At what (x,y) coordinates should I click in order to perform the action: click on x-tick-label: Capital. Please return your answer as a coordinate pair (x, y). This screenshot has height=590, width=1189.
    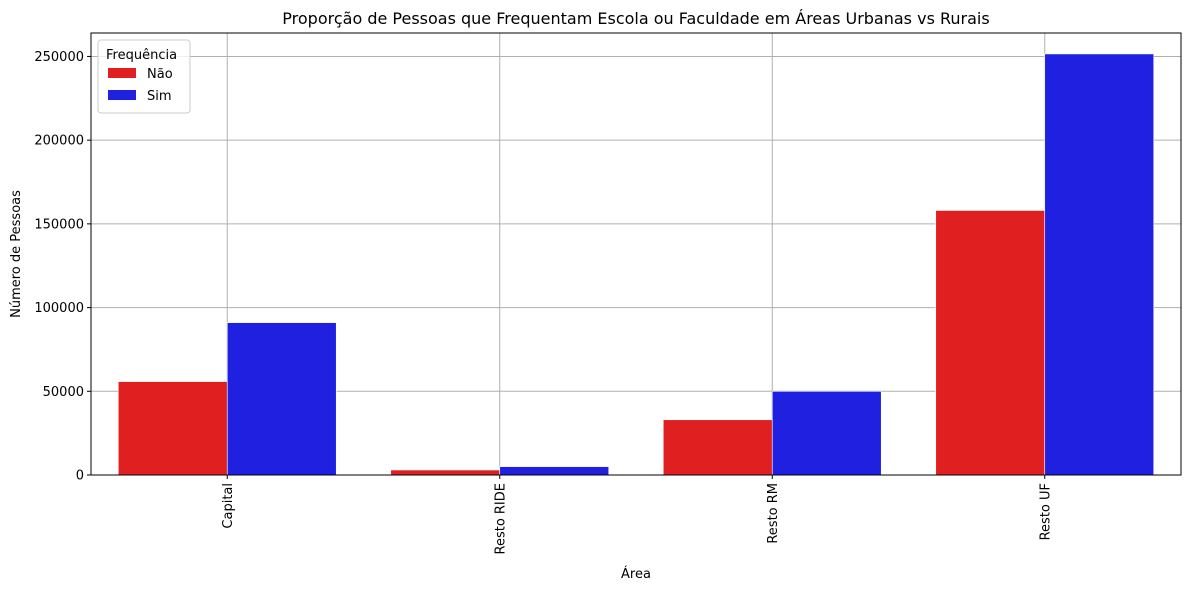
    Looking at the image, I should click on (228, 506).